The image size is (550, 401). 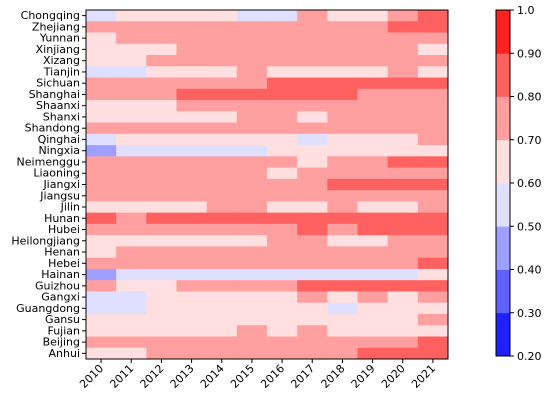 What do you see at coordinates (91, 376) in the screenshot?
I see `x-tick-label: 2010` at bounding box center [91, 376].